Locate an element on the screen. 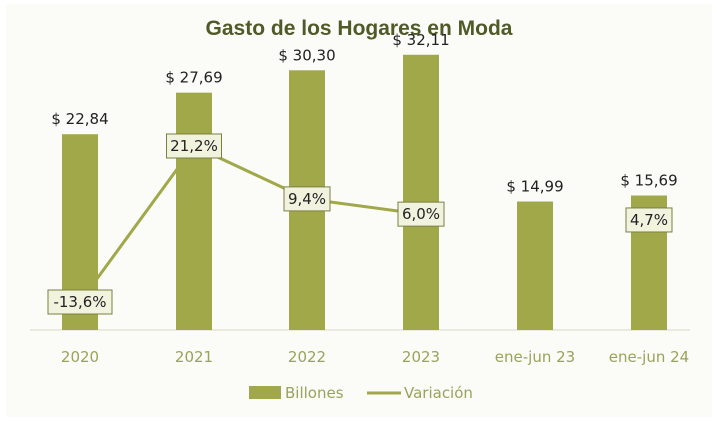 The width and height of the screenshot is (718, 422). bar-value-label-4: $ 32,11 is located at coordinates (420, 40).